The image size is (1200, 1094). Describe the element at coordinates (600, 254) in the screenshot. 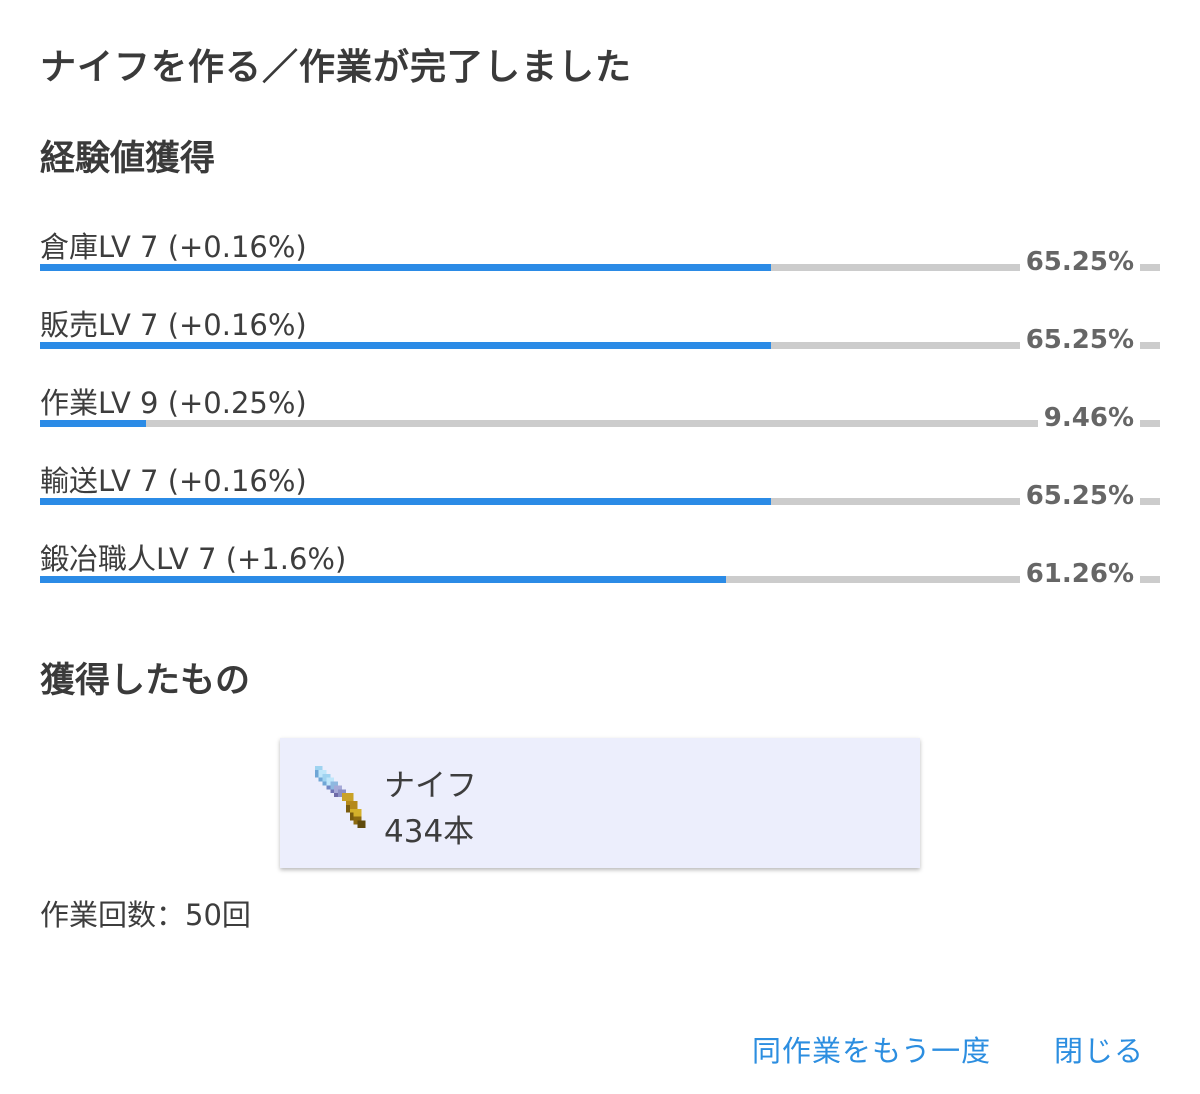

I see `skill-row-warehouse: 倉庫LV 7 (+0.16%) 65.25%` at that location.